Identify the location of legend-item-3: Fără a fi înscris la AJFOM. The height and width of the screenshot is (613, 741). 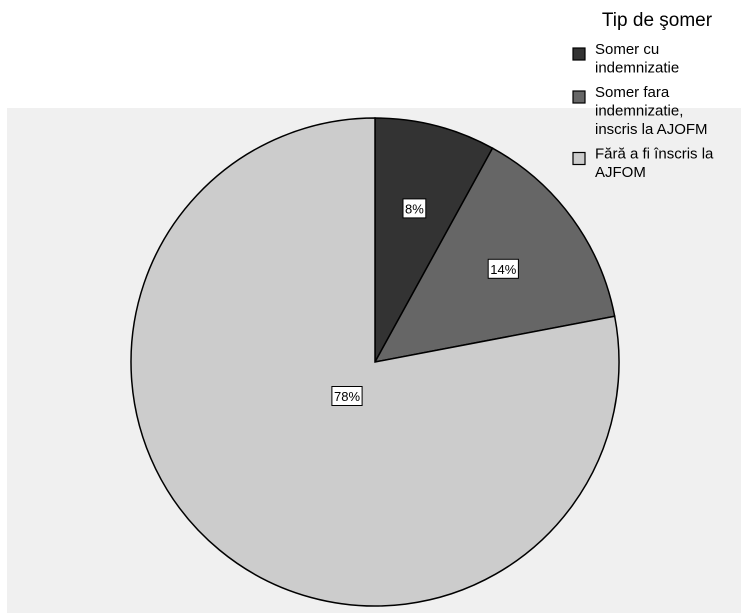
(643, 163).